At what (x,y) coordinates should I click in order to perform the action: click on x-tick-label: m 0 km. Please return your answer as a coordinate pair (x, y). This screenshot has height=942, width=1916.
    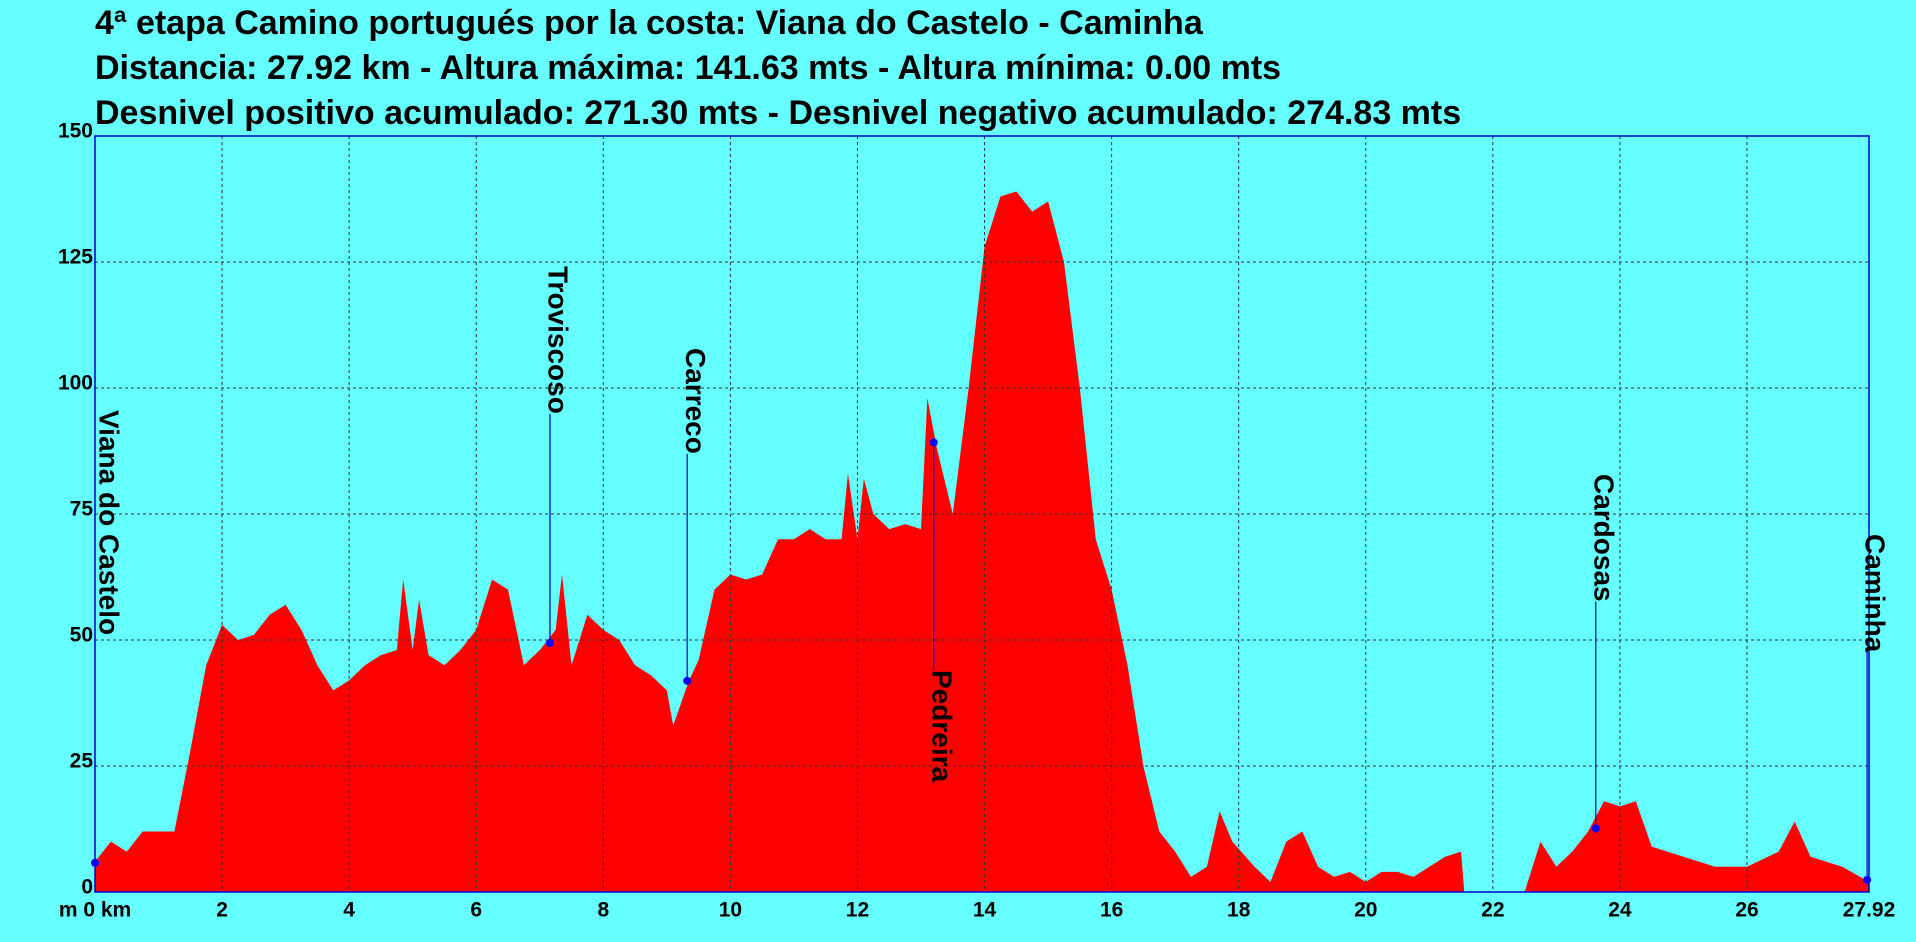
    Looking at the image, I should click on (95, 910).